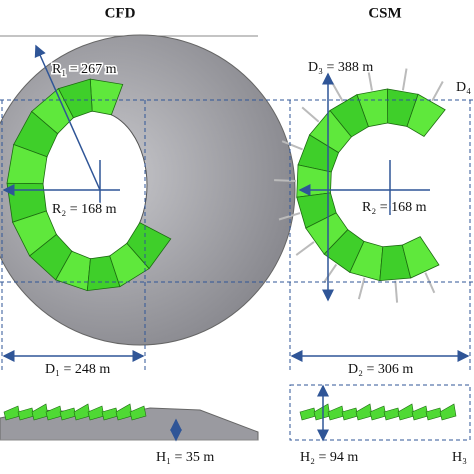 This screenshot has width=474, height=474. What do you see at coordinates (185, 457) in the screenshot?
I see `label-h1: H₁ = 35 m` at bounding box center [185, 457].